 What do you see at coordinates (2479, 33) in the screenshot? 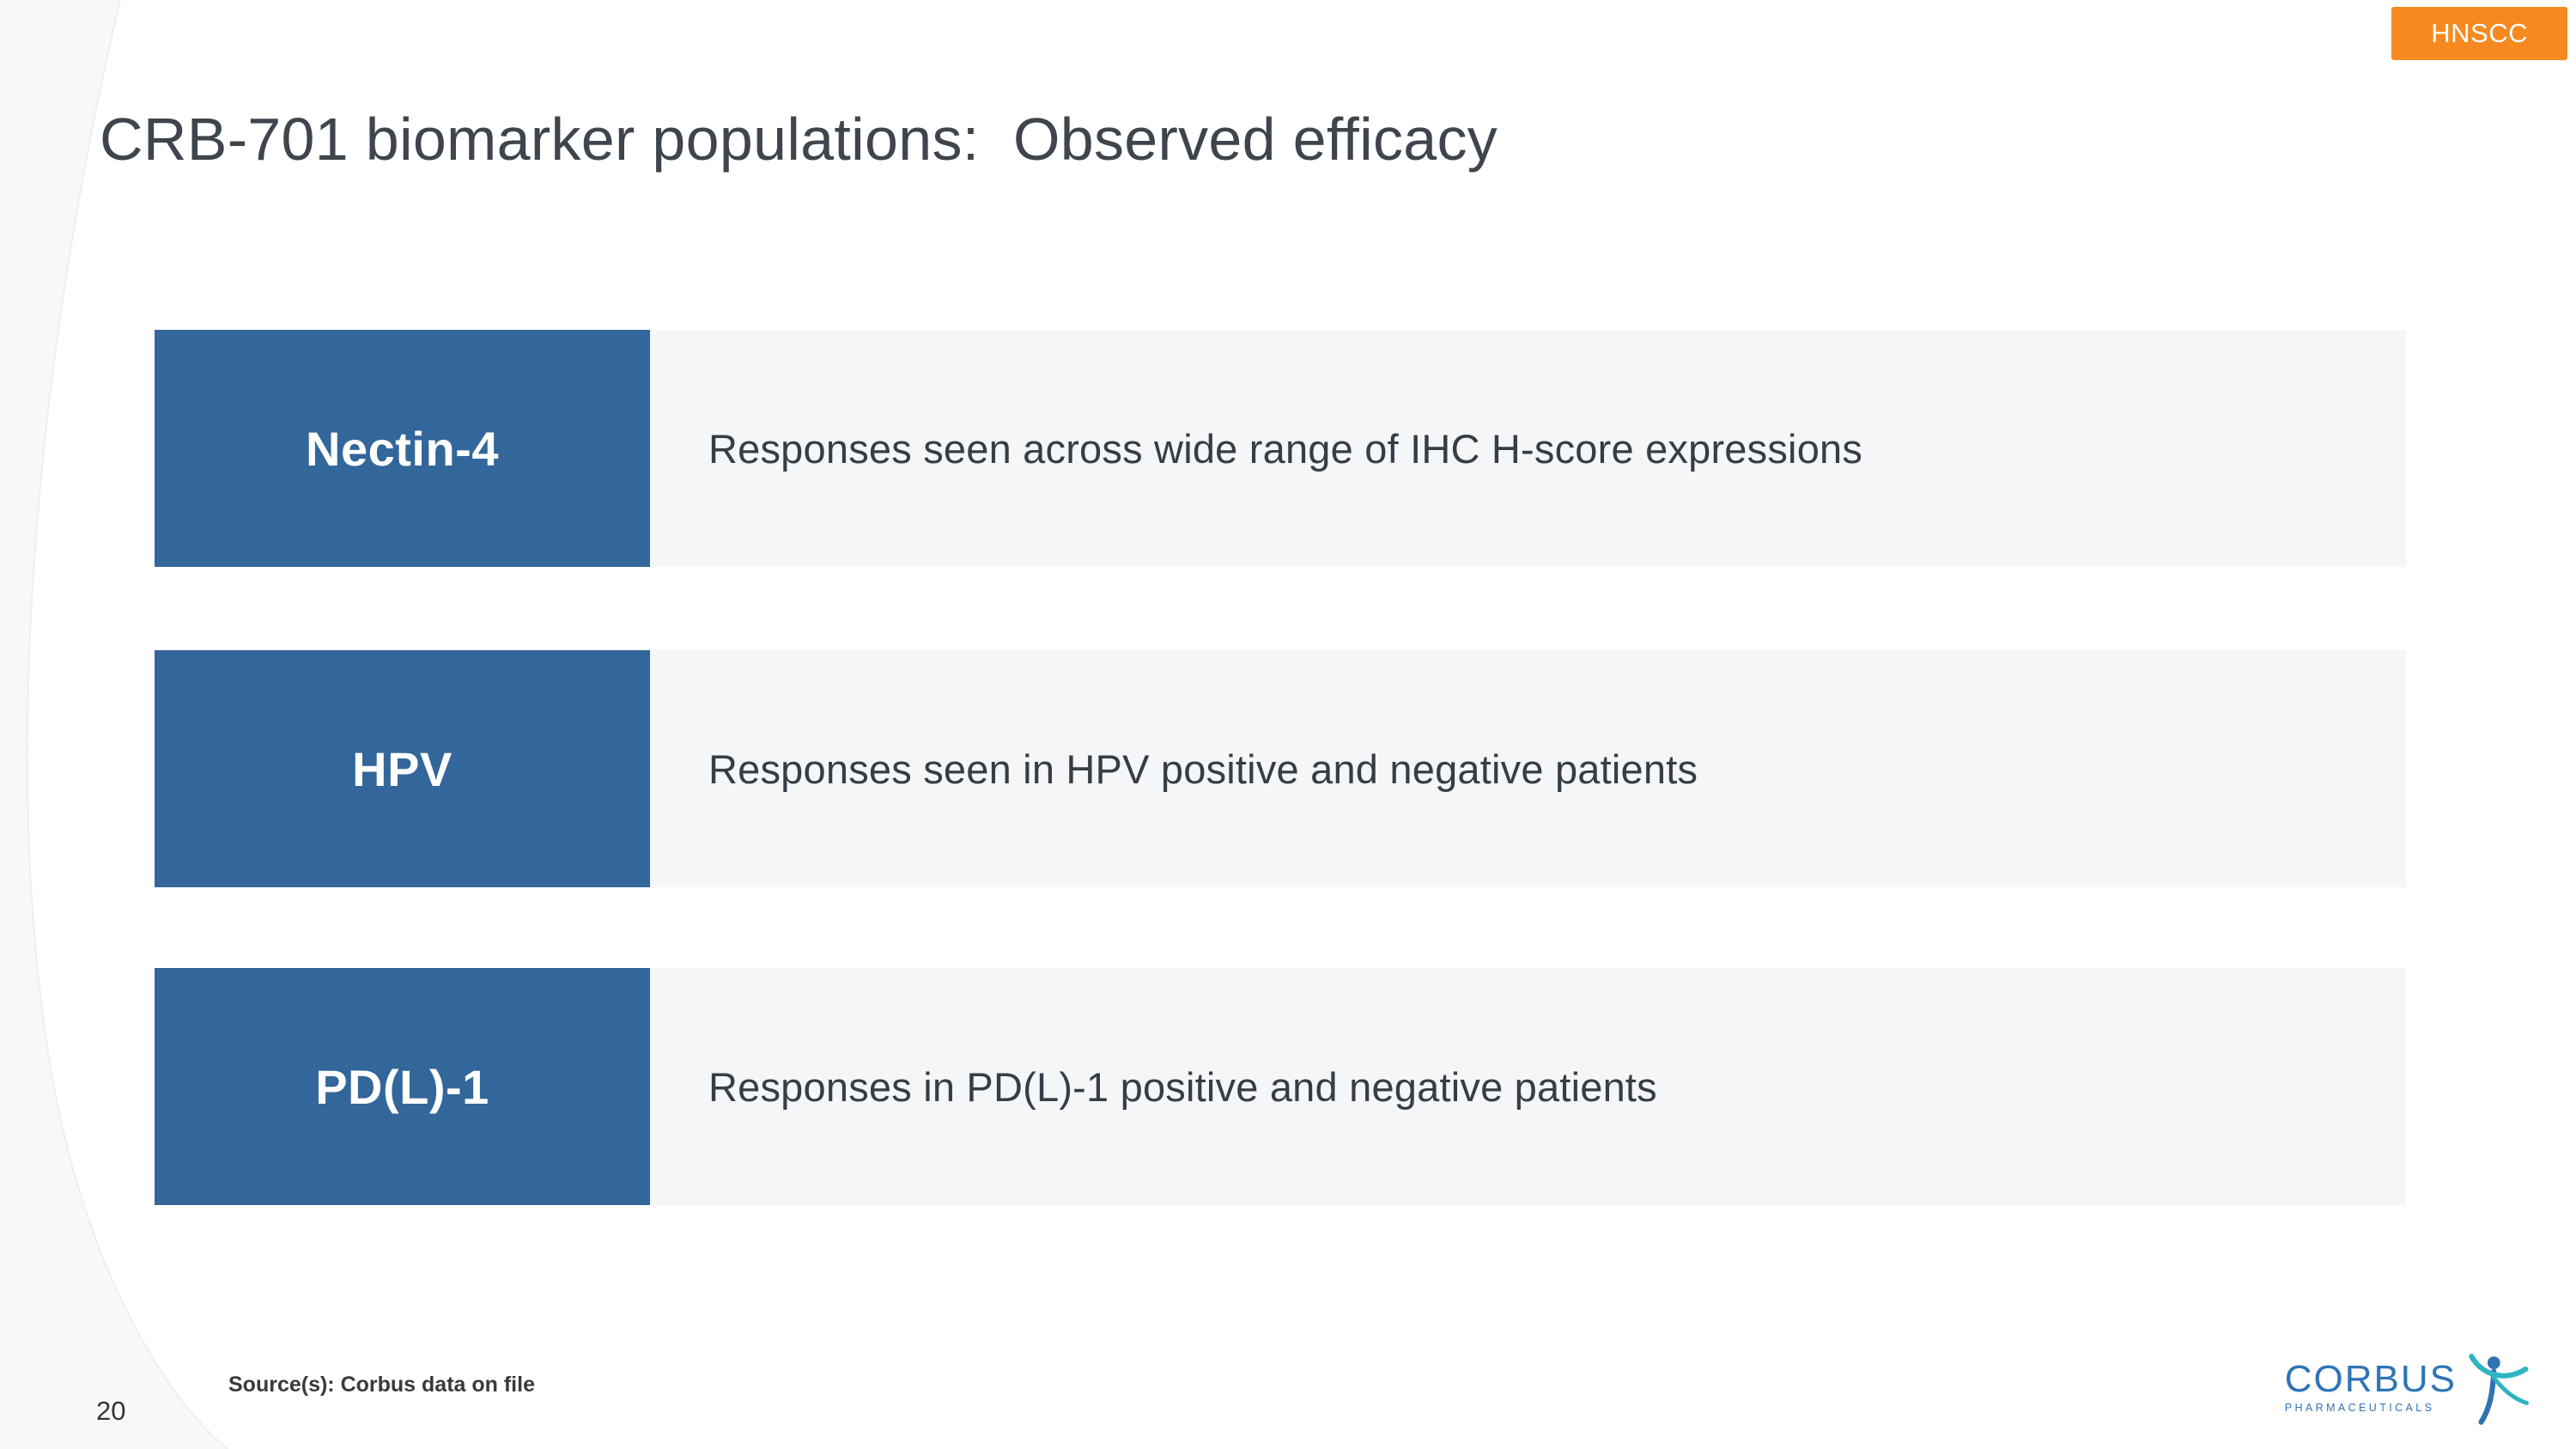
I see `hnscc-badge: HNSCC` at bounding box center [2479, 33].